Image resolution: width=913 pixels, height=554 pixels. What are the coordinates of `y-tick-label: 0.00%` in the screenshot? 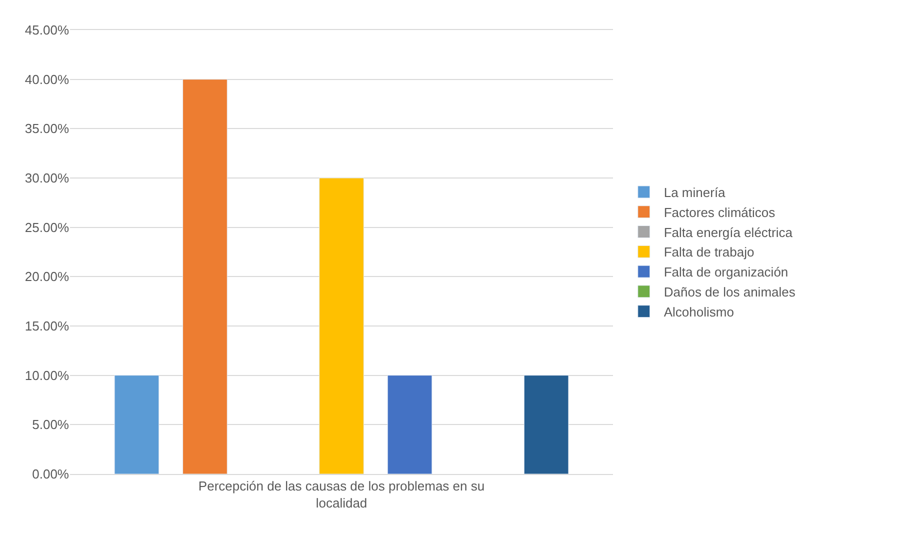 It's located at (51, 474).